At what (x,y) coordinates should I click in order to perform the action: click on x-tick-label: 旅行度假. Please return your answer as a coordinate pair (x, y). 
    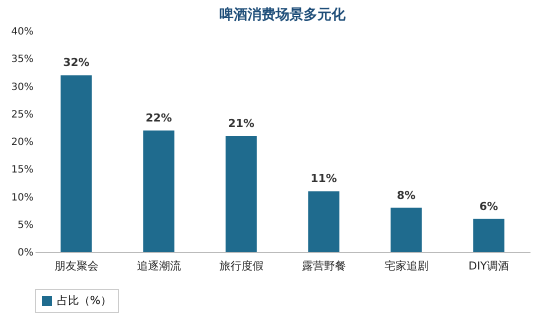
    Looking at the image, I should click on (241, 266).